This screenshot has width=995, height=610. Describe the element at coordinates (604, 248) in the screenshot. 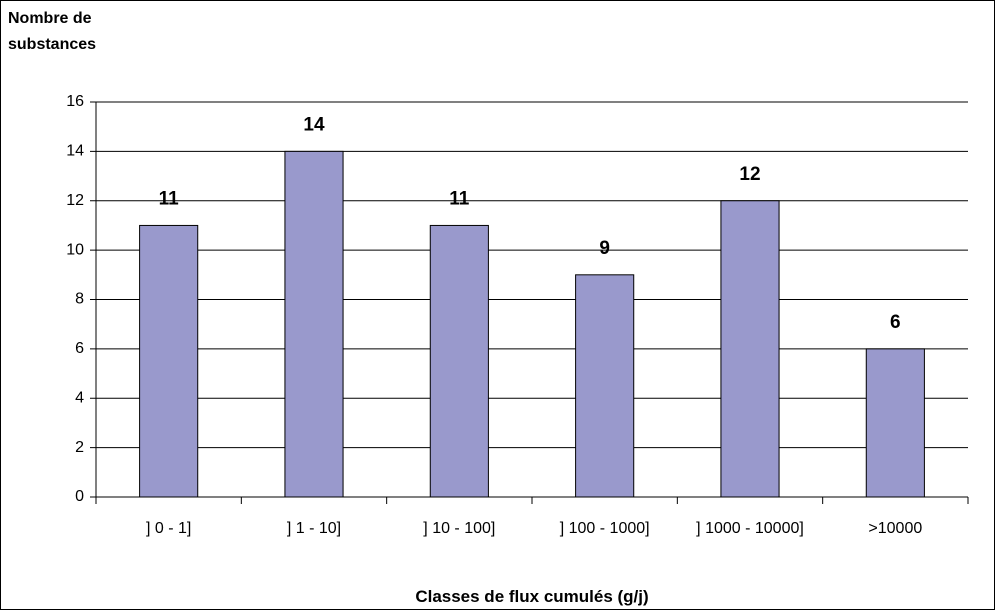

I see `data-label: 9` at that location.